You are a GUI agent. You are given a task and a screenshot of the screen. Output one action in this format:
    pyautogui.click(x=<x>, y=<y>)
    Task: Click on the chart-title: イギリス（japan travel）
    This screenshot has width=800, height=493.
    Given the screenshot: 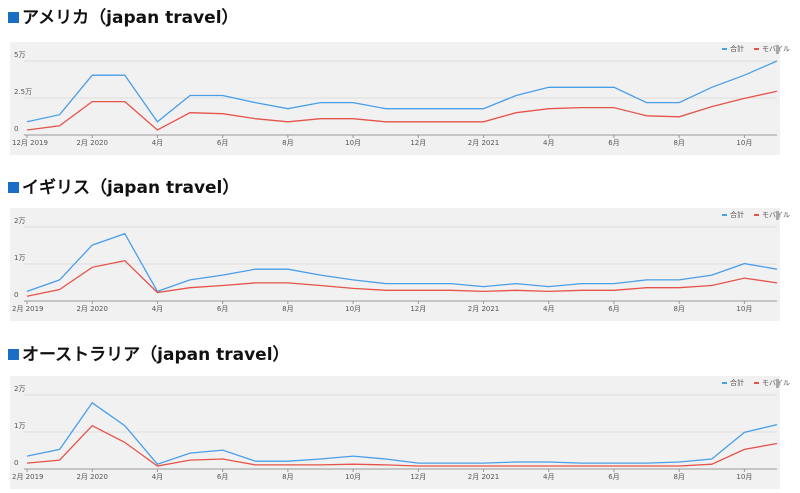 What is the action you would take?
    pyautogui.click(x=130, y=187)
    